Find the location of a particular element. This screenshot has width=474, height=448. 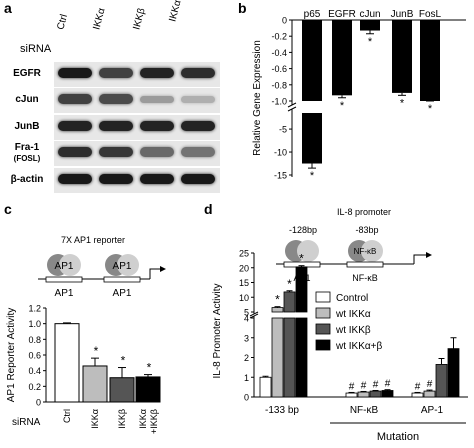

legend-label: wt IKKα is located at coordinates (353, 314).